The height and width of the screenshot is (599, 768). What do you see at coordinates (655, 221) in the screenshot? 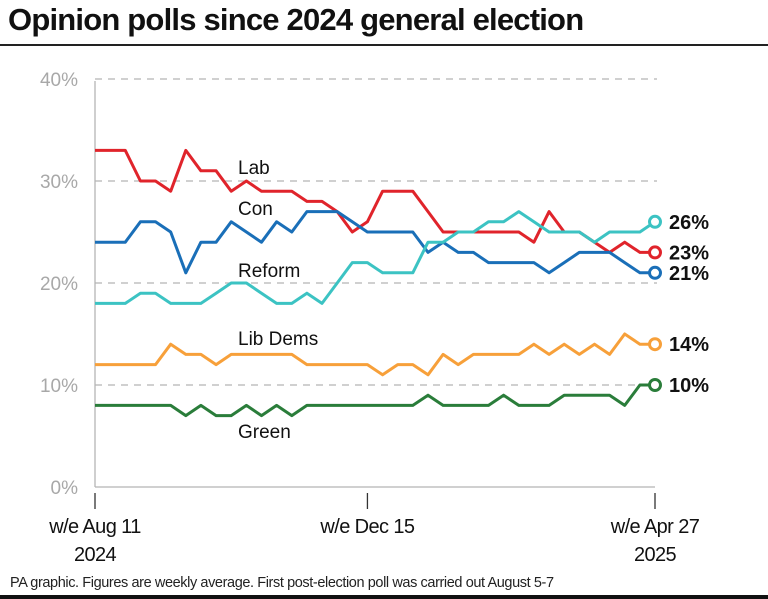
I see `end-marker-reform` at bounding box center [655, 221].